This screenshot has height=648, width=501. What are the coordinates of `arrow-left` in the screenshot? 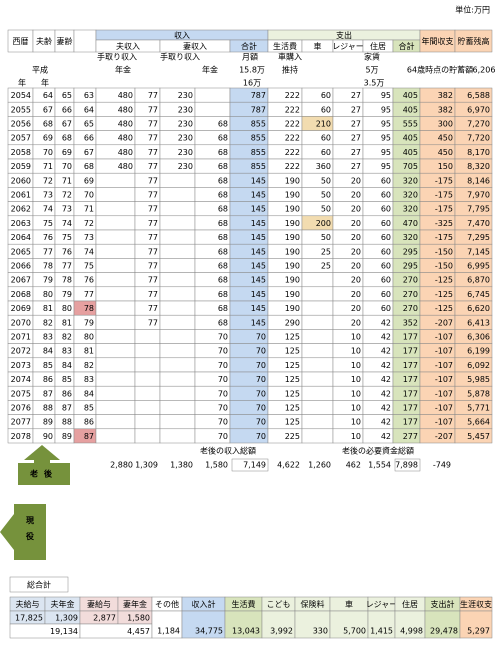 It's located at (23, 532).